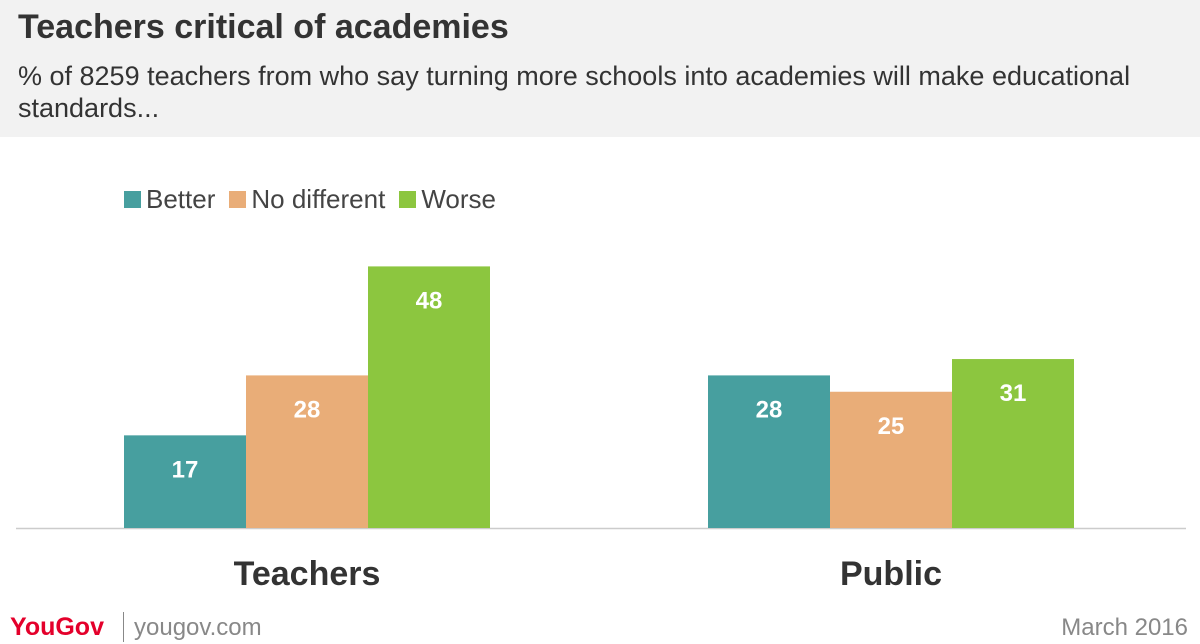 The width and height of the screenshot is (1200, 644). I want to click on legend-label-worse: Worse, so click(458, 199).